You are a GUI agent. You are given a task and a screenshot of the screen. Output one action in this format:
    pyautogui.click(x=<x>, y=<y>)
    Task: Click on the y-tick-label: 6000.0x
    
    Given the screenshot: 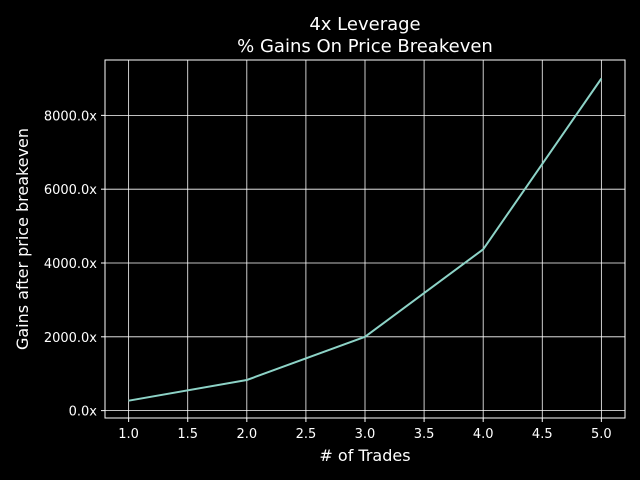 What is the action you would take?
    pyautogui.click(x=70, y=190)
    